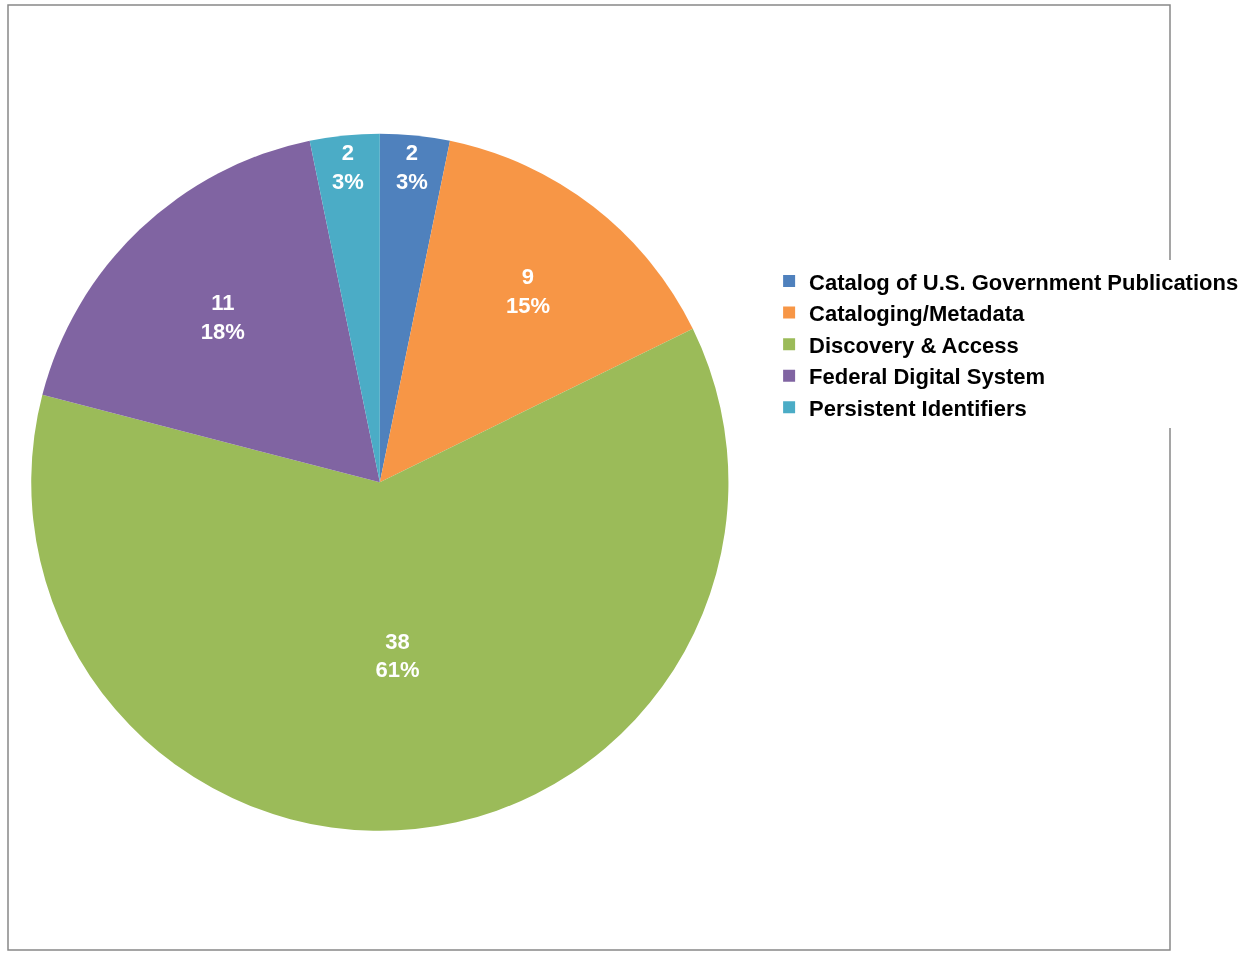 The height and width of the screenshot is (955, 1249). Describe the element at coordinates (918, 408) in the screenshot. I see `legend-label: Persistent Identifiers` at that location.